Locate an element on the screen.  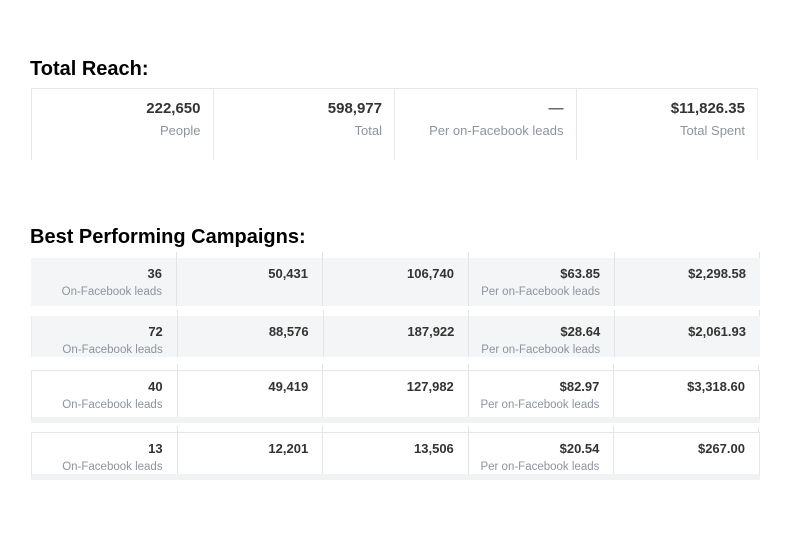
metric-cell-leads: 36 On-Facebook leads is located at coordinates (104, 279).